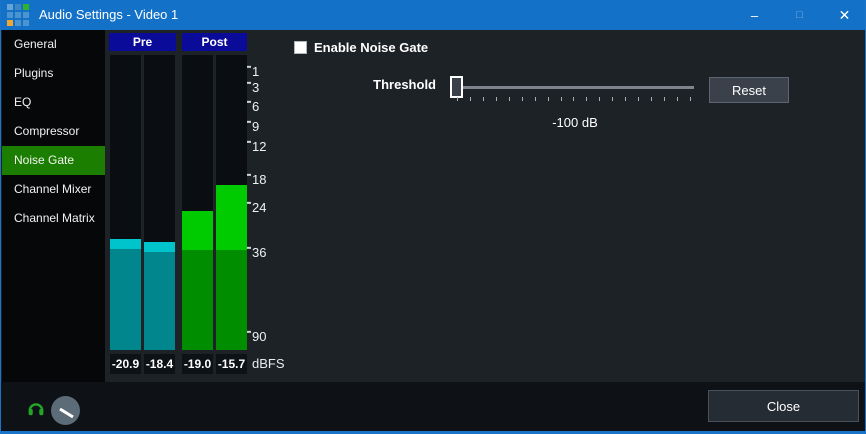 The width and height of the screenshot is (866, 434). What do you see at coordinates (197, 364) in the screenshot?
I see `meter-value-post-left: -19.0` at bounding box center [197, 364].